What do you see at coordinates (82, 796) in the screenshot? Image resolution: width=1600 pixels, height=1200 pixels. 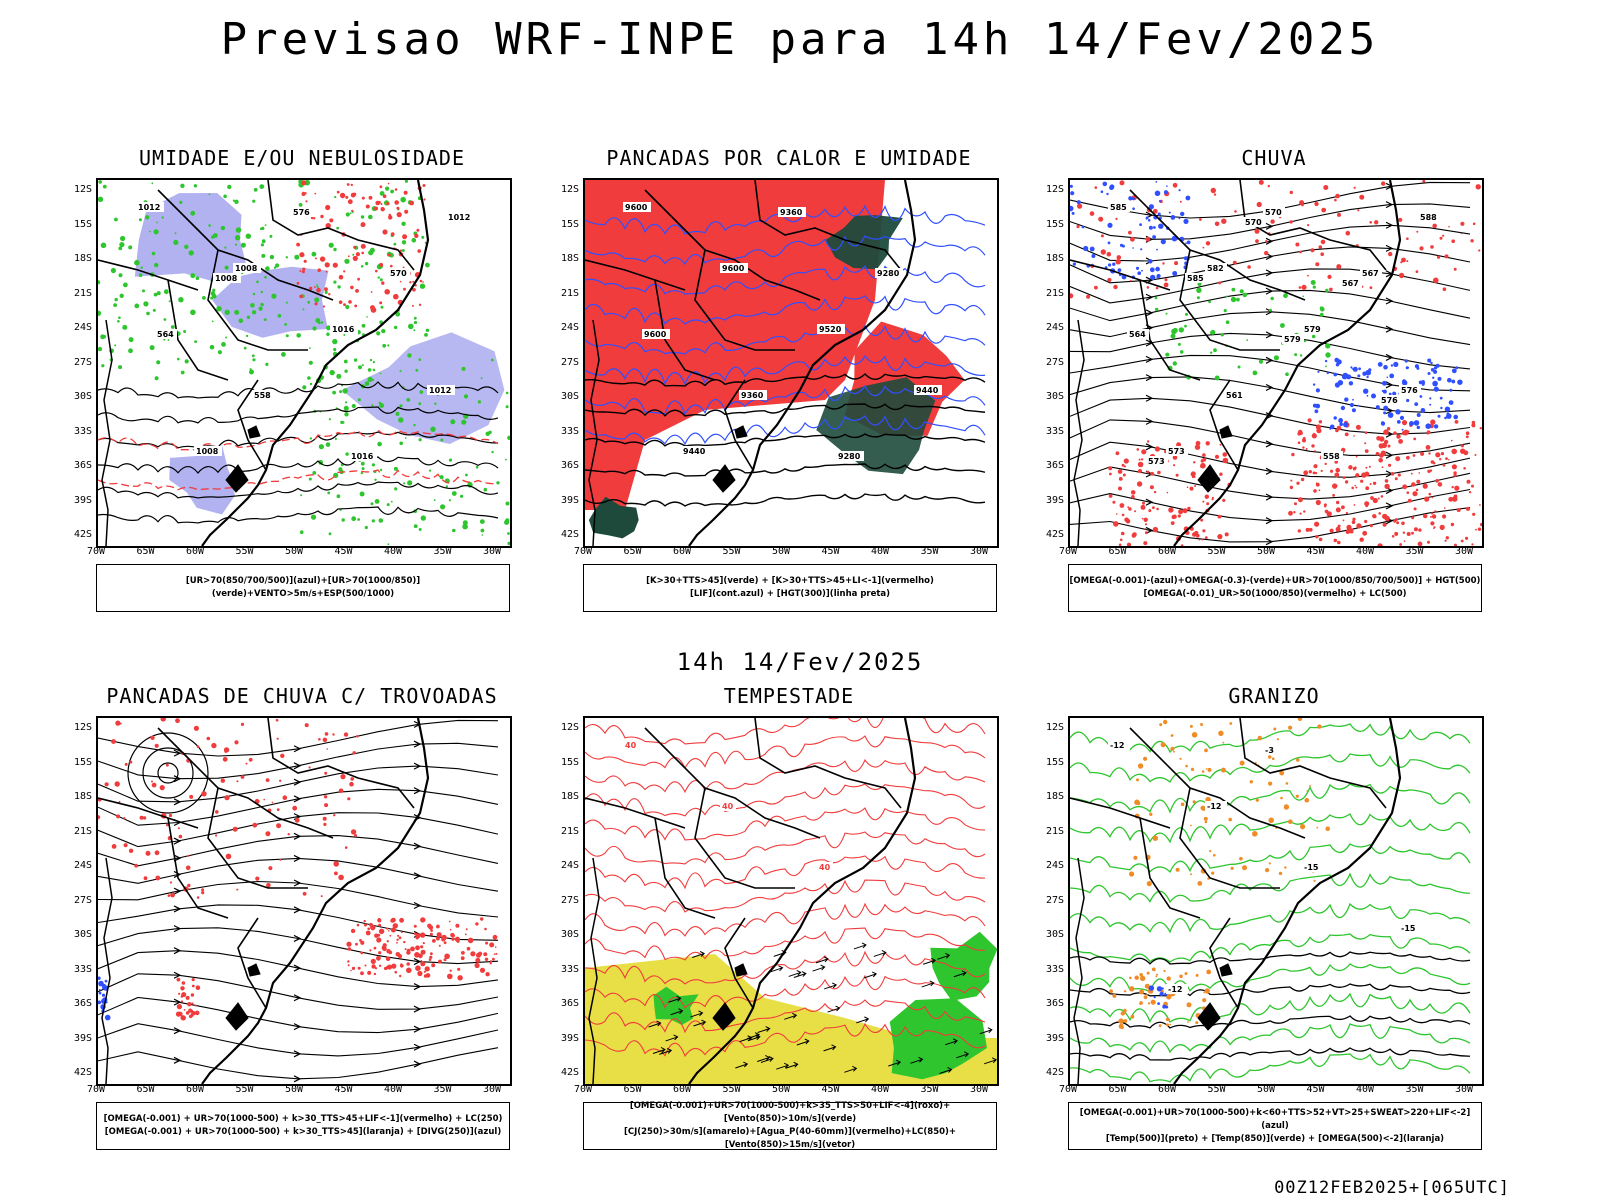 I see `latitude-tick-label: 18S` at bounding box center [82, 796].